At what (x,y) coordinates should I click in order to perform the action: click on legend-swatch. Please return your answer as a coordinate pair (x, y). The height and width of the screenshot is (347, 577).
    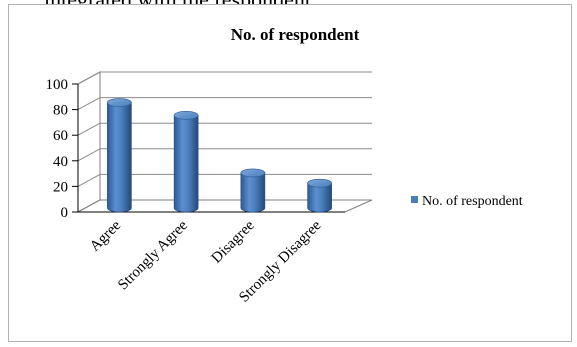
    Looking at the image, I should click on (414, 199).